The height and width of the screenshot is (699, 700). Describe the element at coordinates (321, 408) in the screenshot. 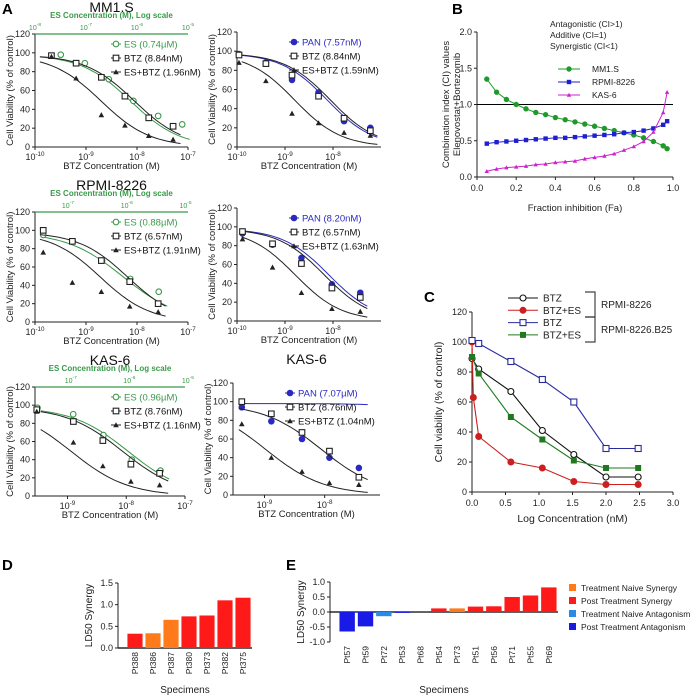

I see `legend-item: BTZ (8.76nM)` at that location.